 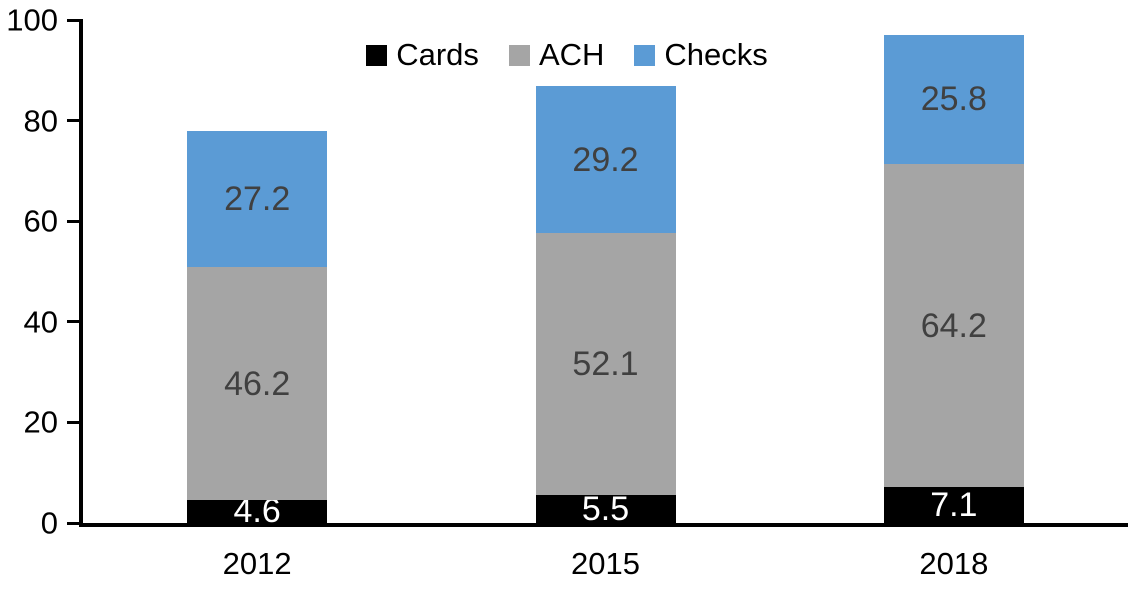 What do you see at coordinates (49, 523) in the screenshot?
I see `y-axis-label-0: 0` at bounding box center [49, 523].